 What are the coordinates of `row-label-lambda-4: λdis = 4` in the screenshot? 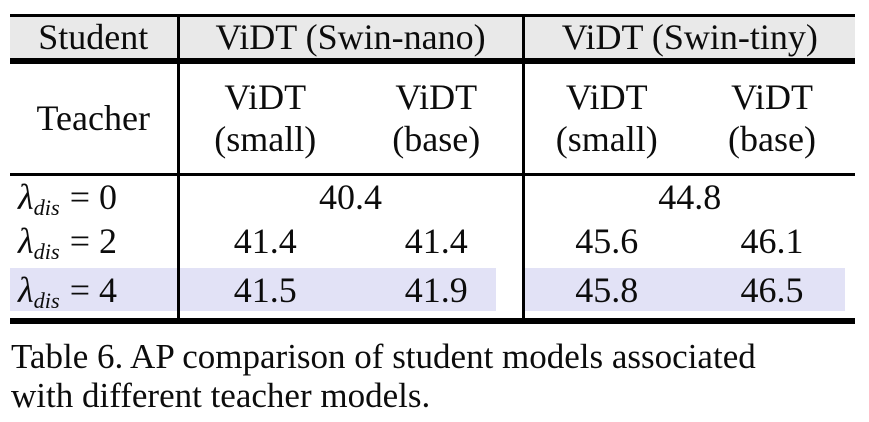 It's located at (94, 293).